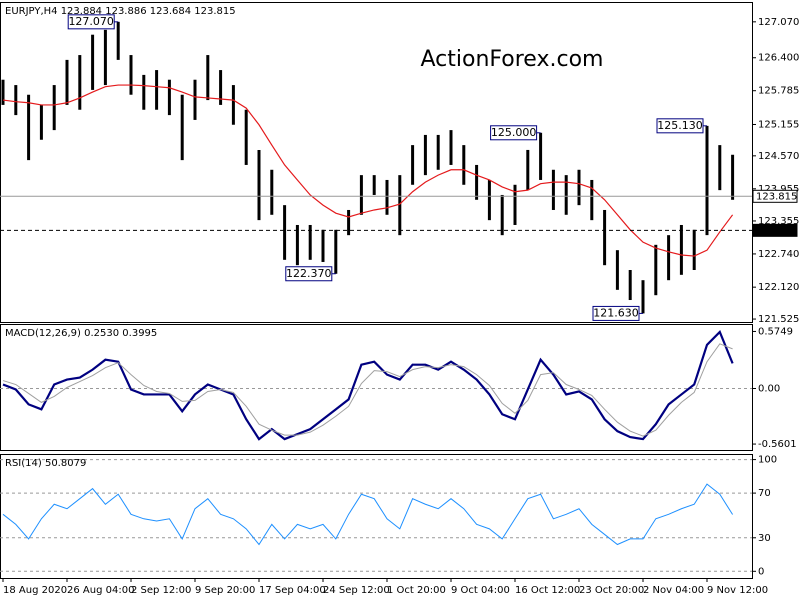  I want to click on annotation-label: 127.070, so click(91, 21).